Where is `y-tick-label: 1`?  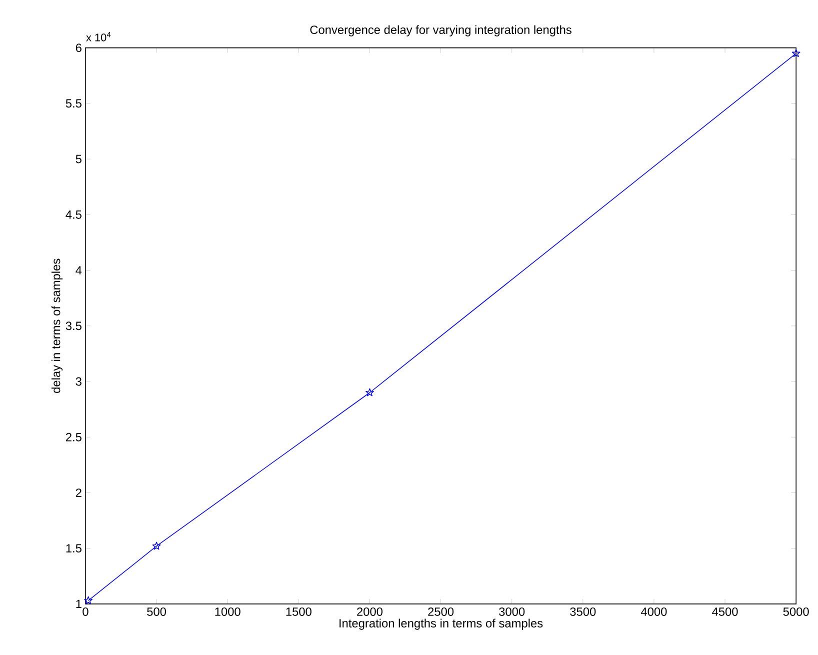 y-tick-label: 1 is located at coordinates (79, 604).